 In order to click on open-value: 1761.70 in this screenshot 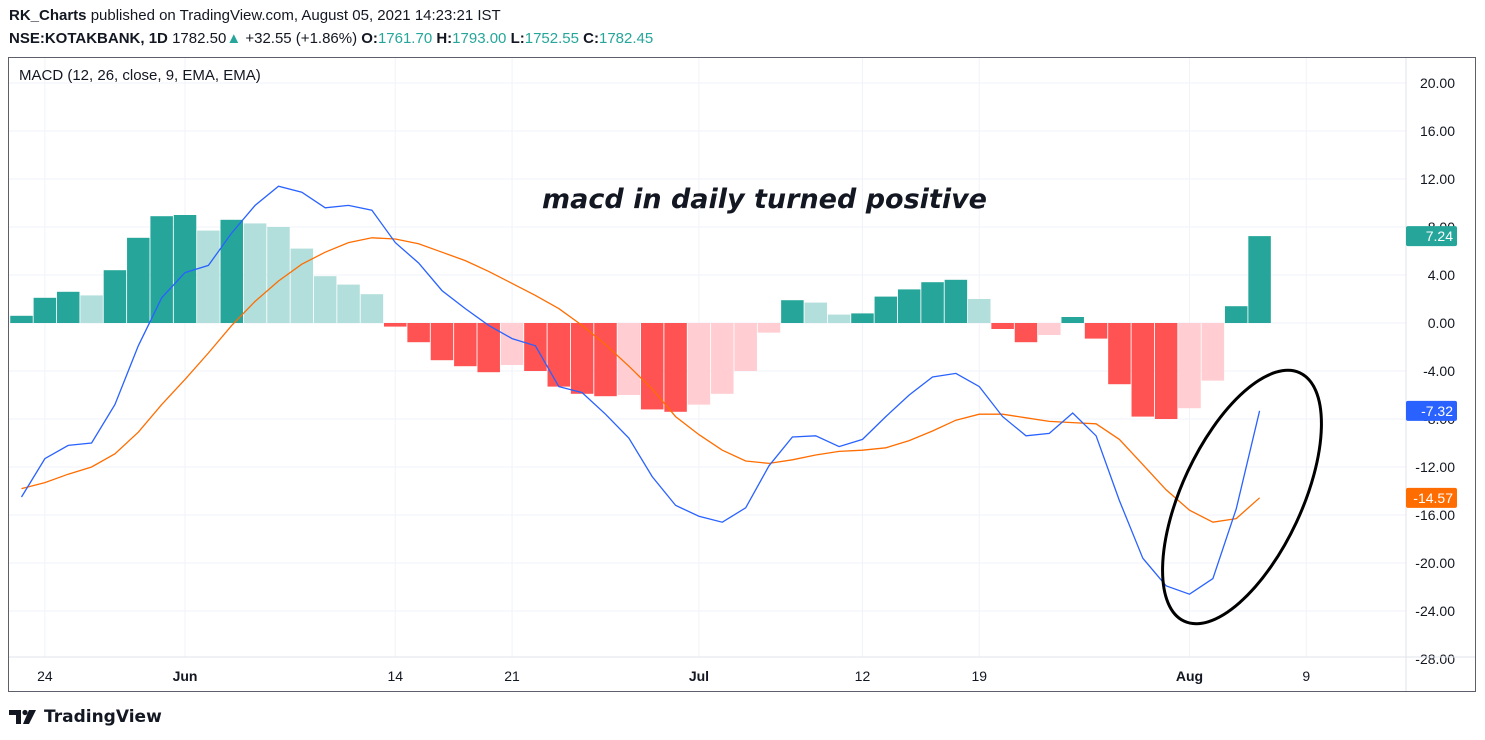, I will do `click(405, 38)`.